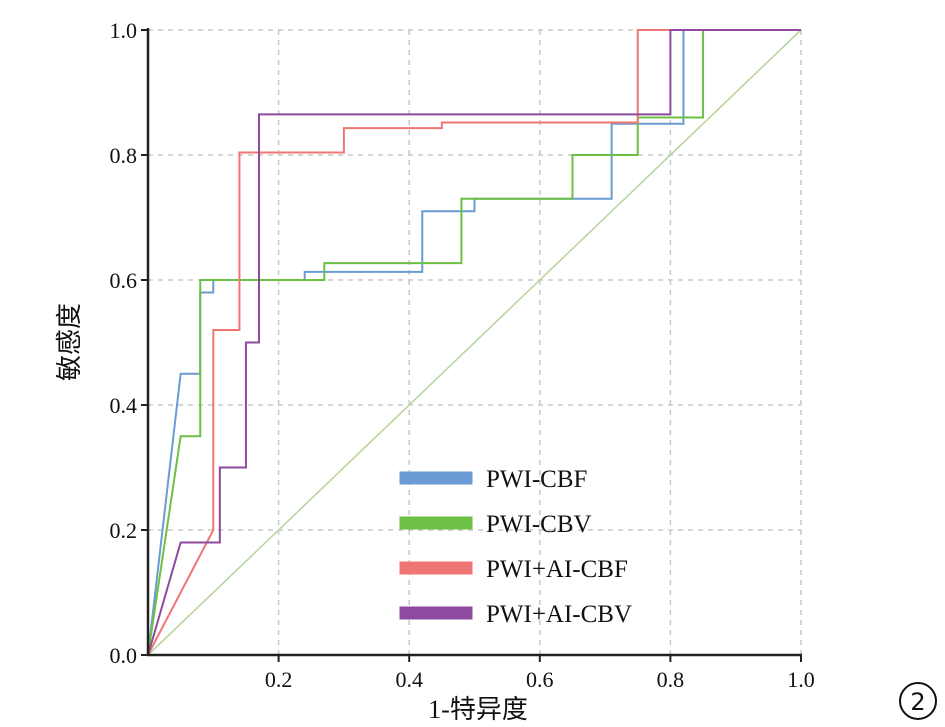  I want to click on legend-label: PWI+AI-CBF, so click(557, 569).